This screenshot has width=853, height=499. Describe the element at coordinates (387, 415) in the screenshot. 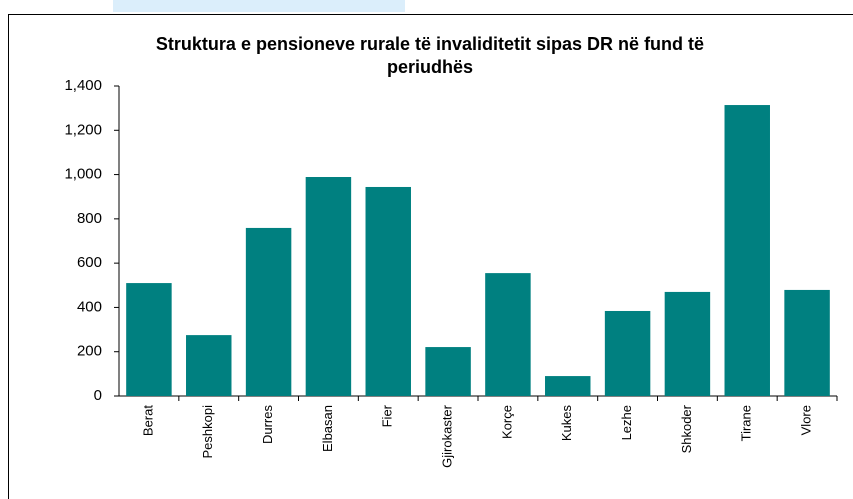

I see `x-tick-label: Fier` at that location.